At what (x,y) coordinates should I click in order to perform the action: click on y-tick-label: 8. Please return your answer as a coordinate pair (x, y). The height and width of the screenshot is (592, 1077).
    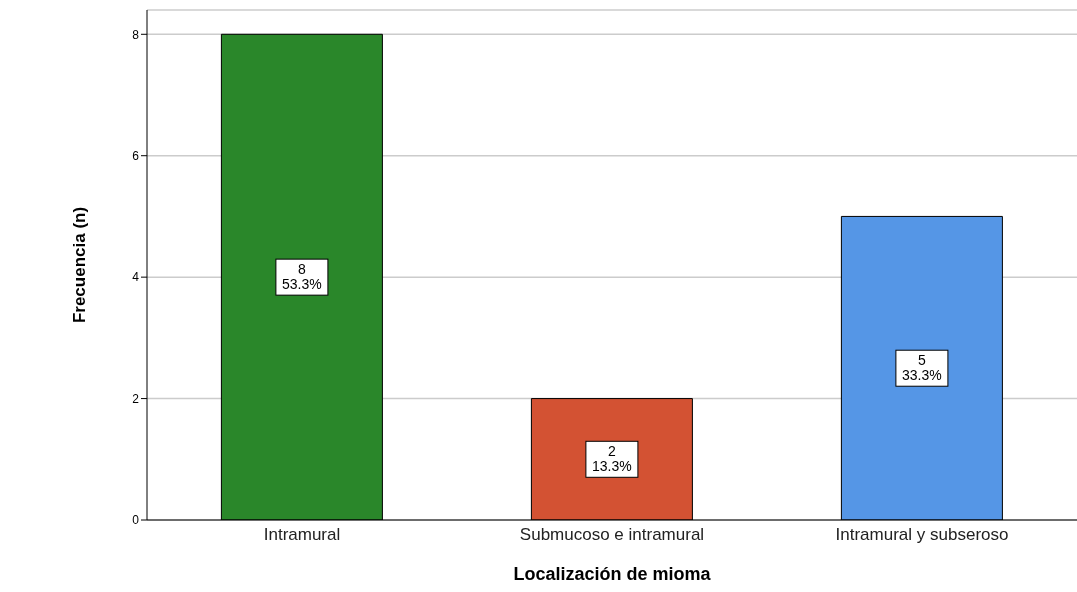
    Looking at the image, I should click on (136, 34).